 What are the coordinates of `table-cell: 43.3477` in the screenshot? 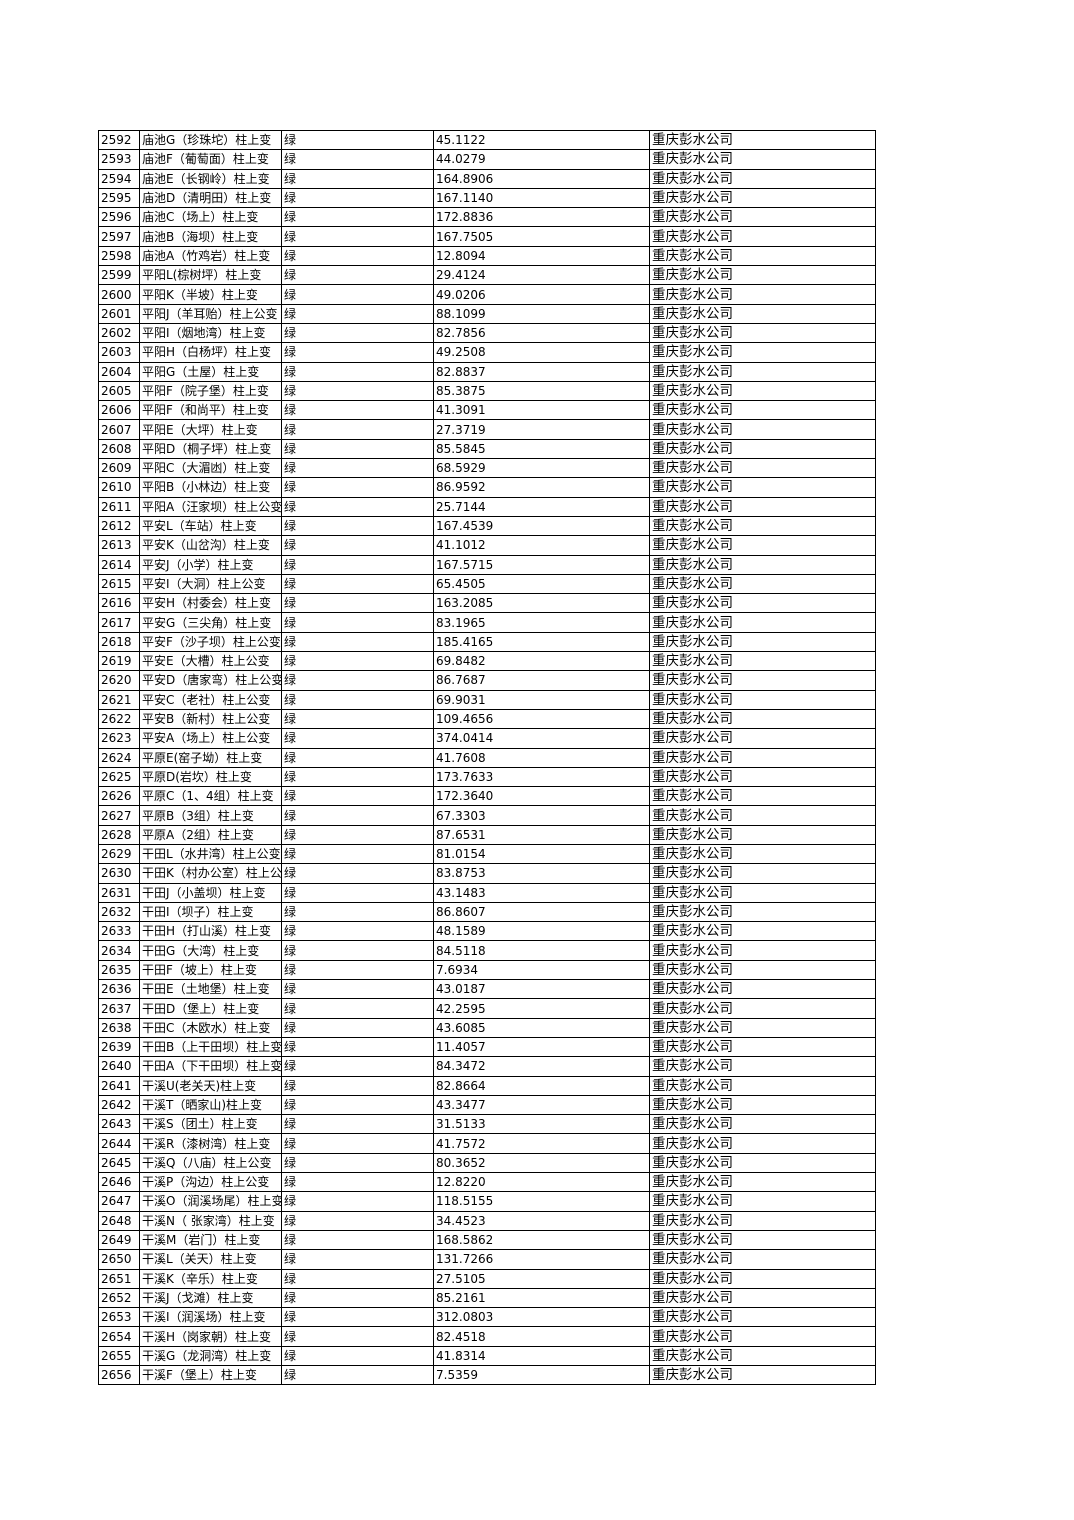 It's located at (541, 1105).